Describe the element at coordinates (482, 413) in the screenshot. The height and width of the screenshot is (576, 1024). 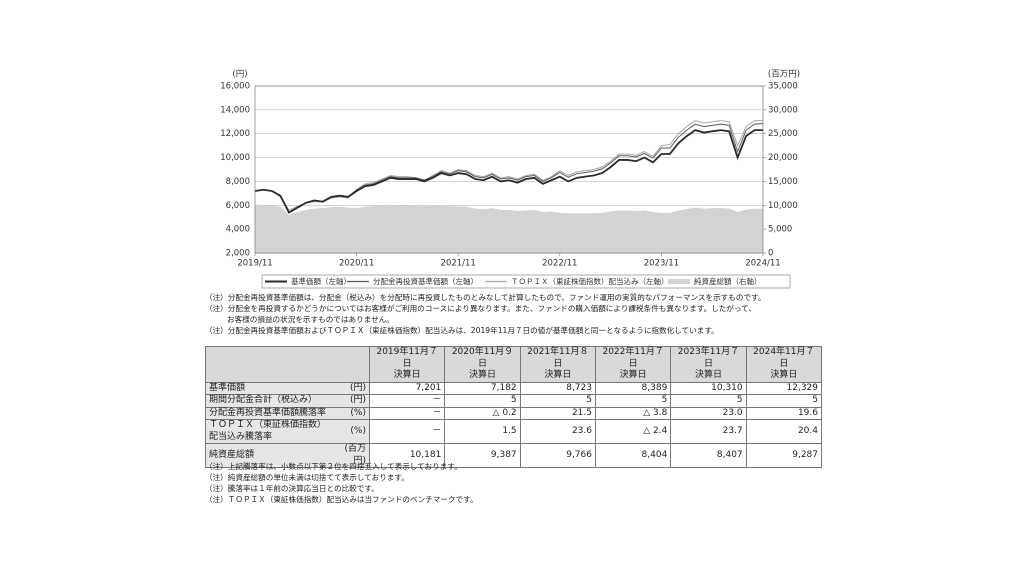
I see `table-cell: △ 0.2` at that location.